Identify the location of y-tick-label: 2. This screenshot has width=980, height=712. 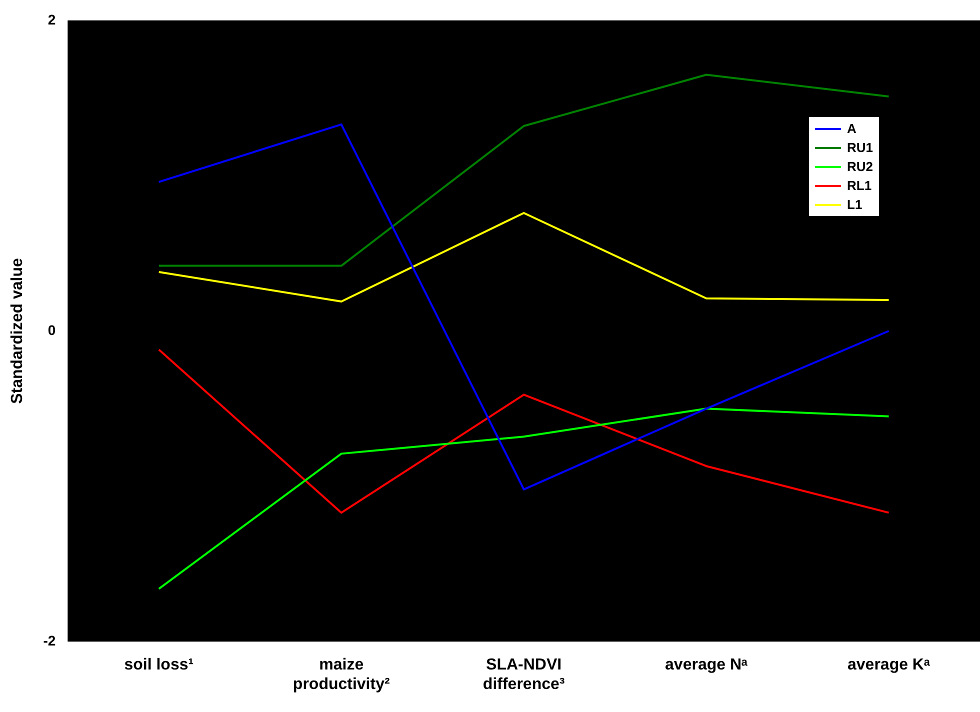
(52, 19).